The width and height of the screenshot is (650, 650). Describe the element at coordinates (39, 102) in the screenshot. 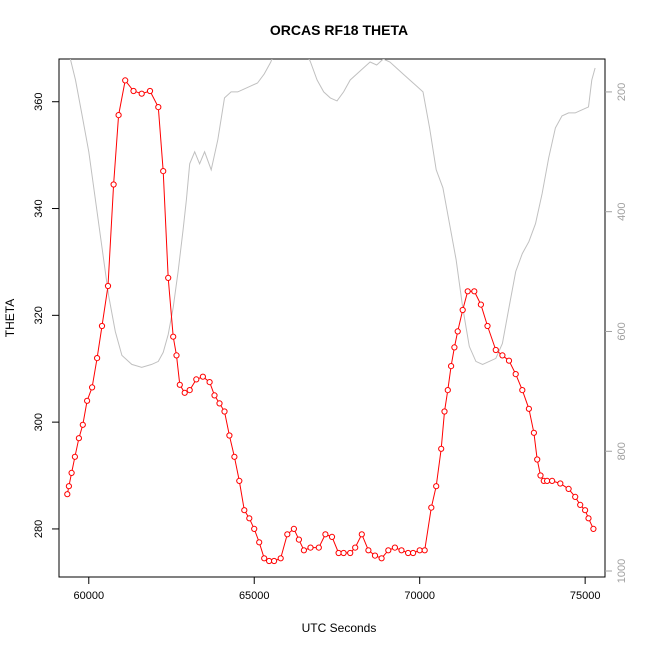

I see `y-tick-label: 360` at that location.